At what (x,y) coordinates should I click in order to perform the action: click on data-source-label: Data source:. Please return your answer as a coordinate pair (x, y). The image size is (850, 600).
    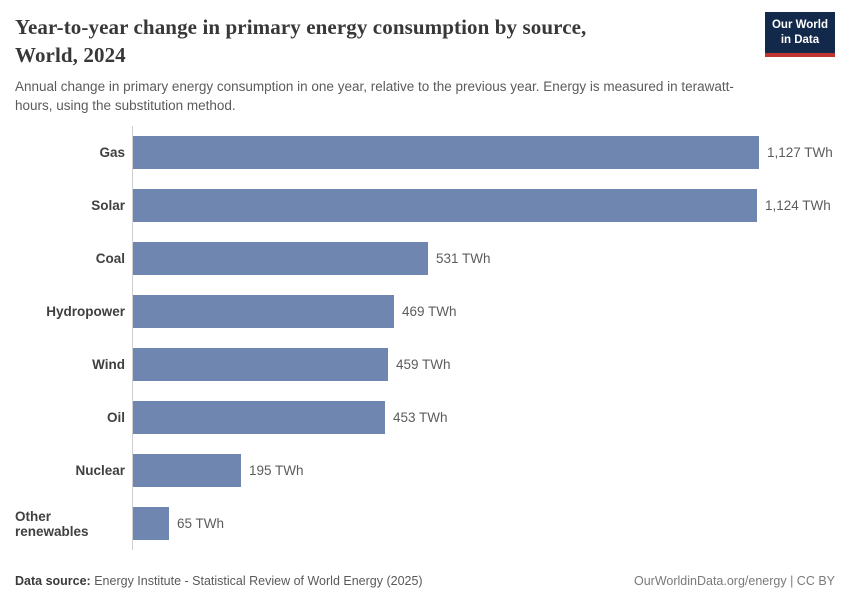
    Looking at the image, I should click on (53, 581).